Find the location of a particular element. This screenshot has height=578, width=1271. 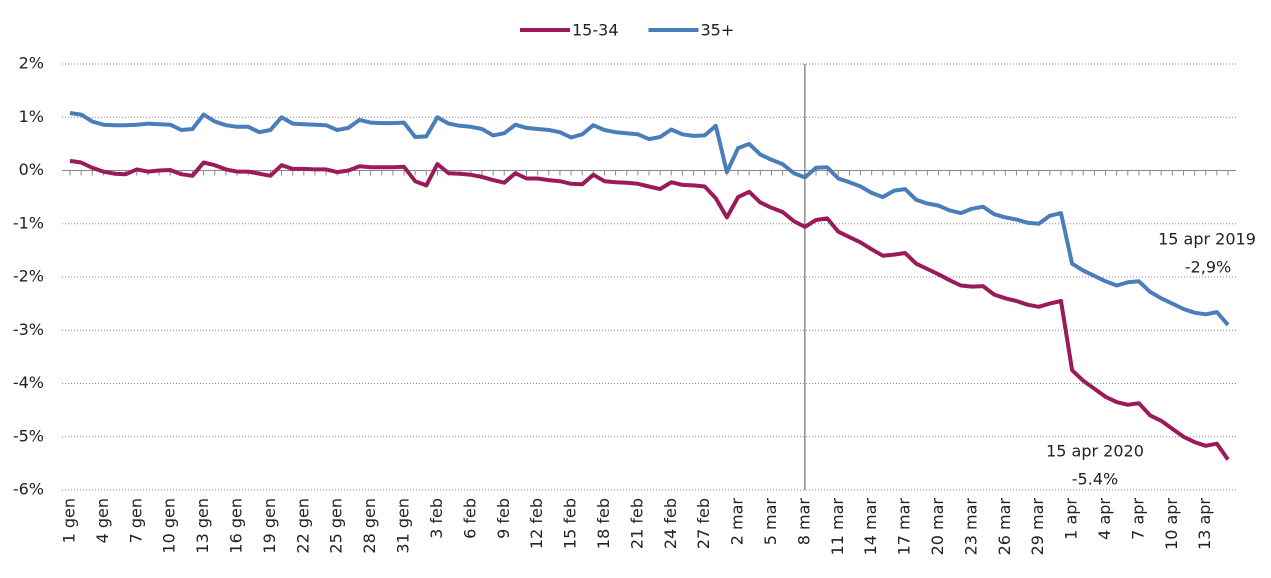

y-tick-label: -4% is located at coordinates (28, 382).